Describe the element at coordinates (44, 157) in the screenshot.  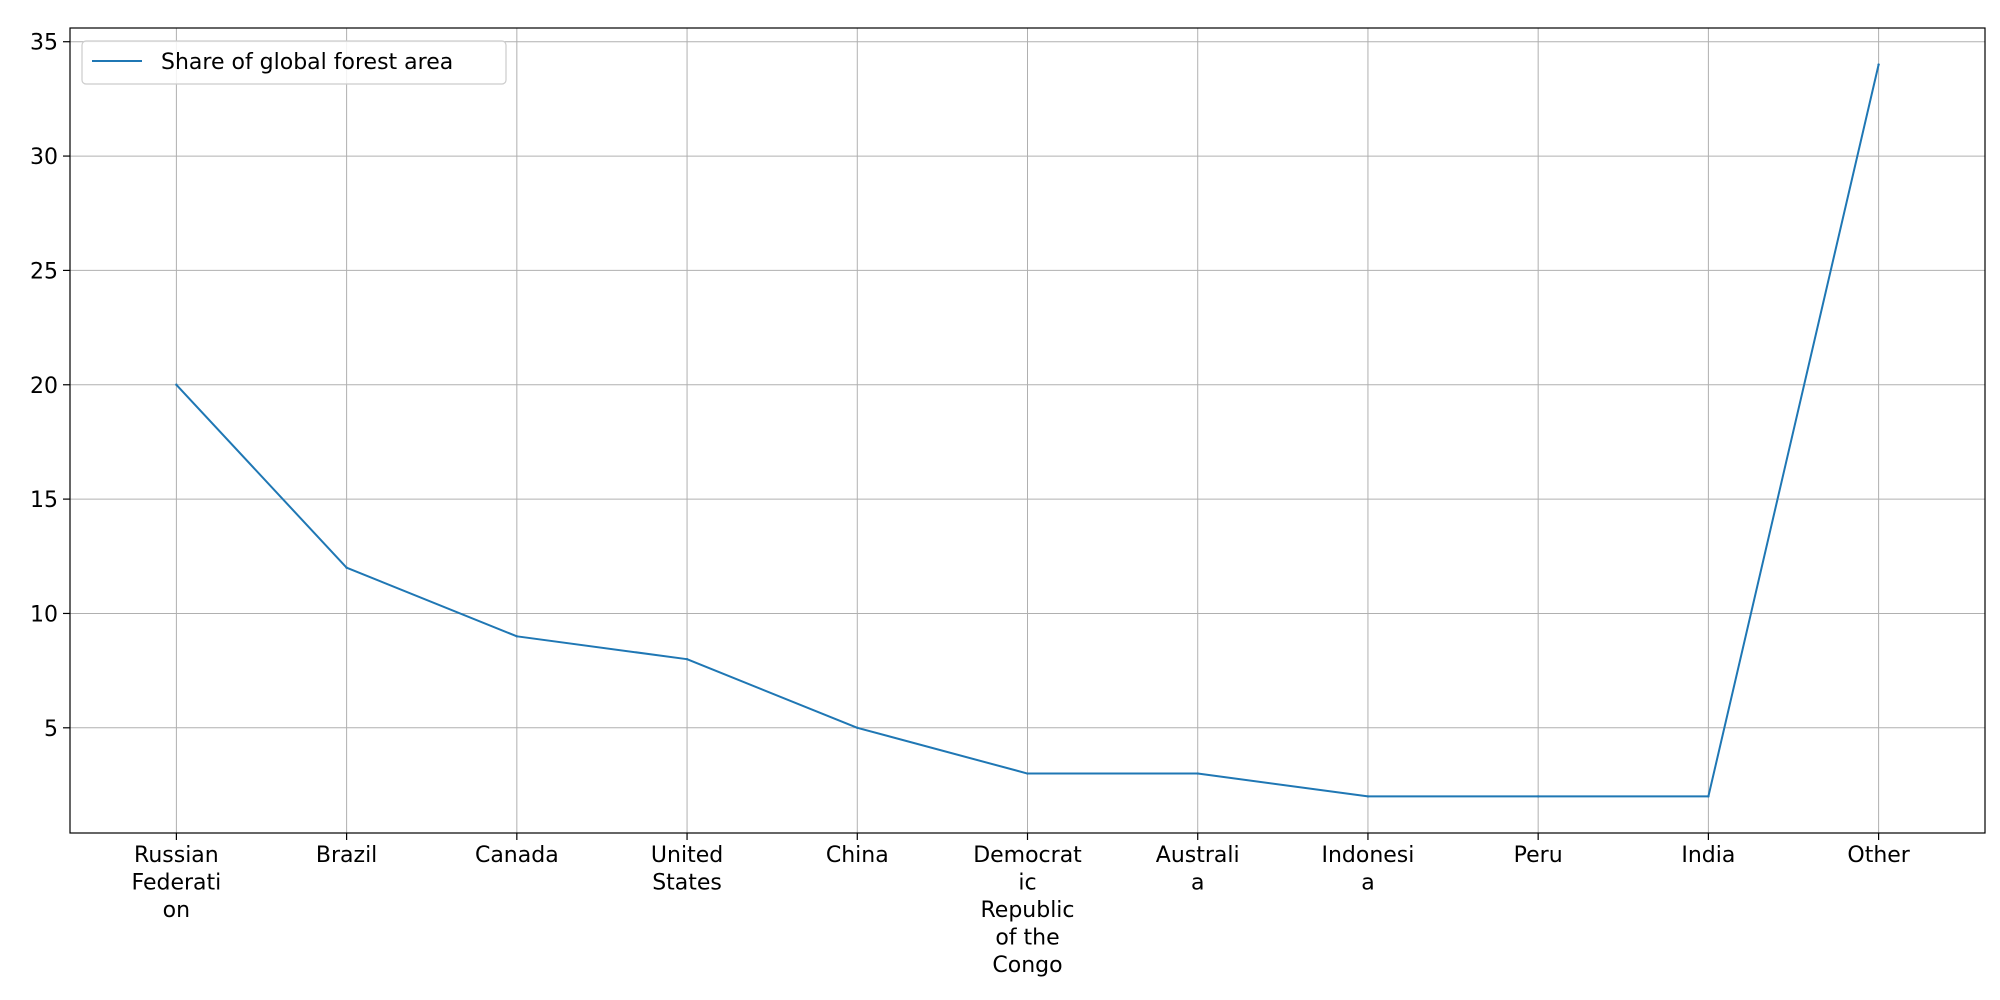
I see `y-tick-label: 30` at that location.